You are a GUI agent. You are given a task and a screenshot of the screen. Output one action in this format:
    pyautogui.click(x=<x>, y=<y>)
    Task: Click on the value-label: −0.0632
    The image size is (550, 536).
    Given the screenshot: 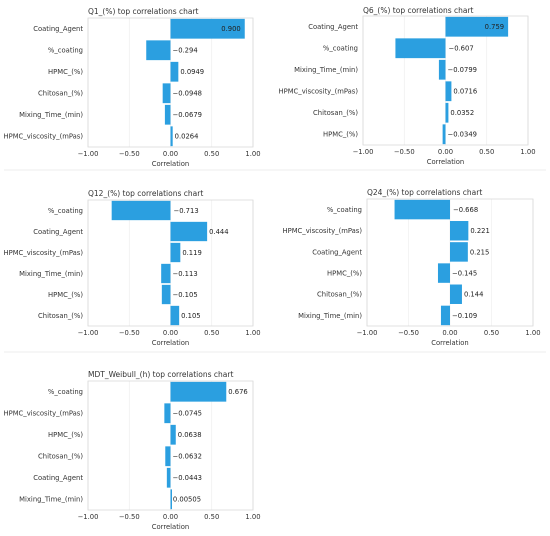 What is the action you would take?
    pyautogui.click(x=187, y=457)
    